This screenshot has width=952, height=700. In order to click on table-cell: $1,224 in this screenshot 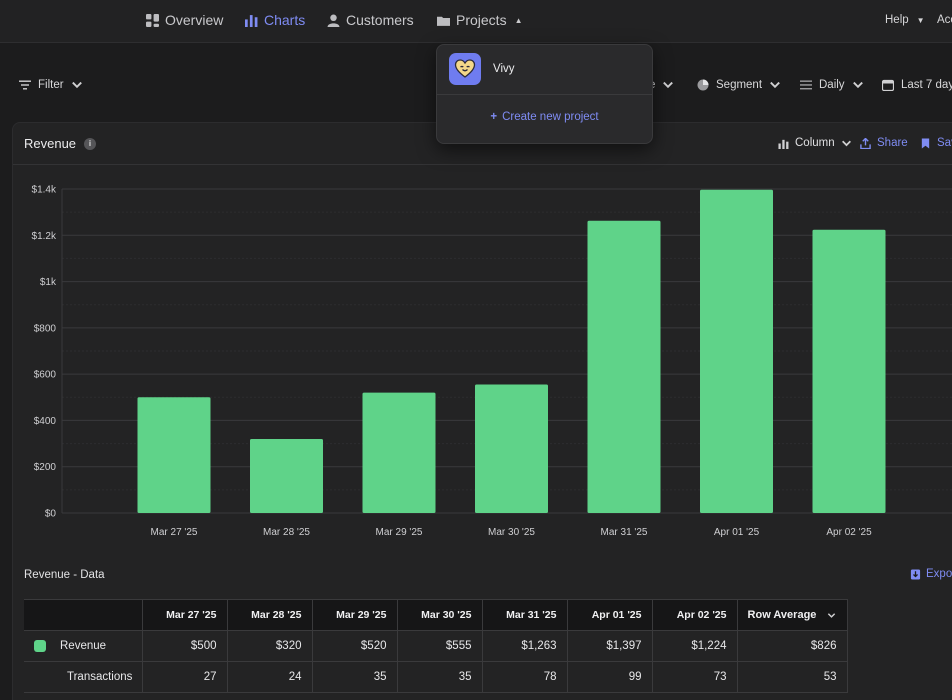, I will do `click(694, 646)`.